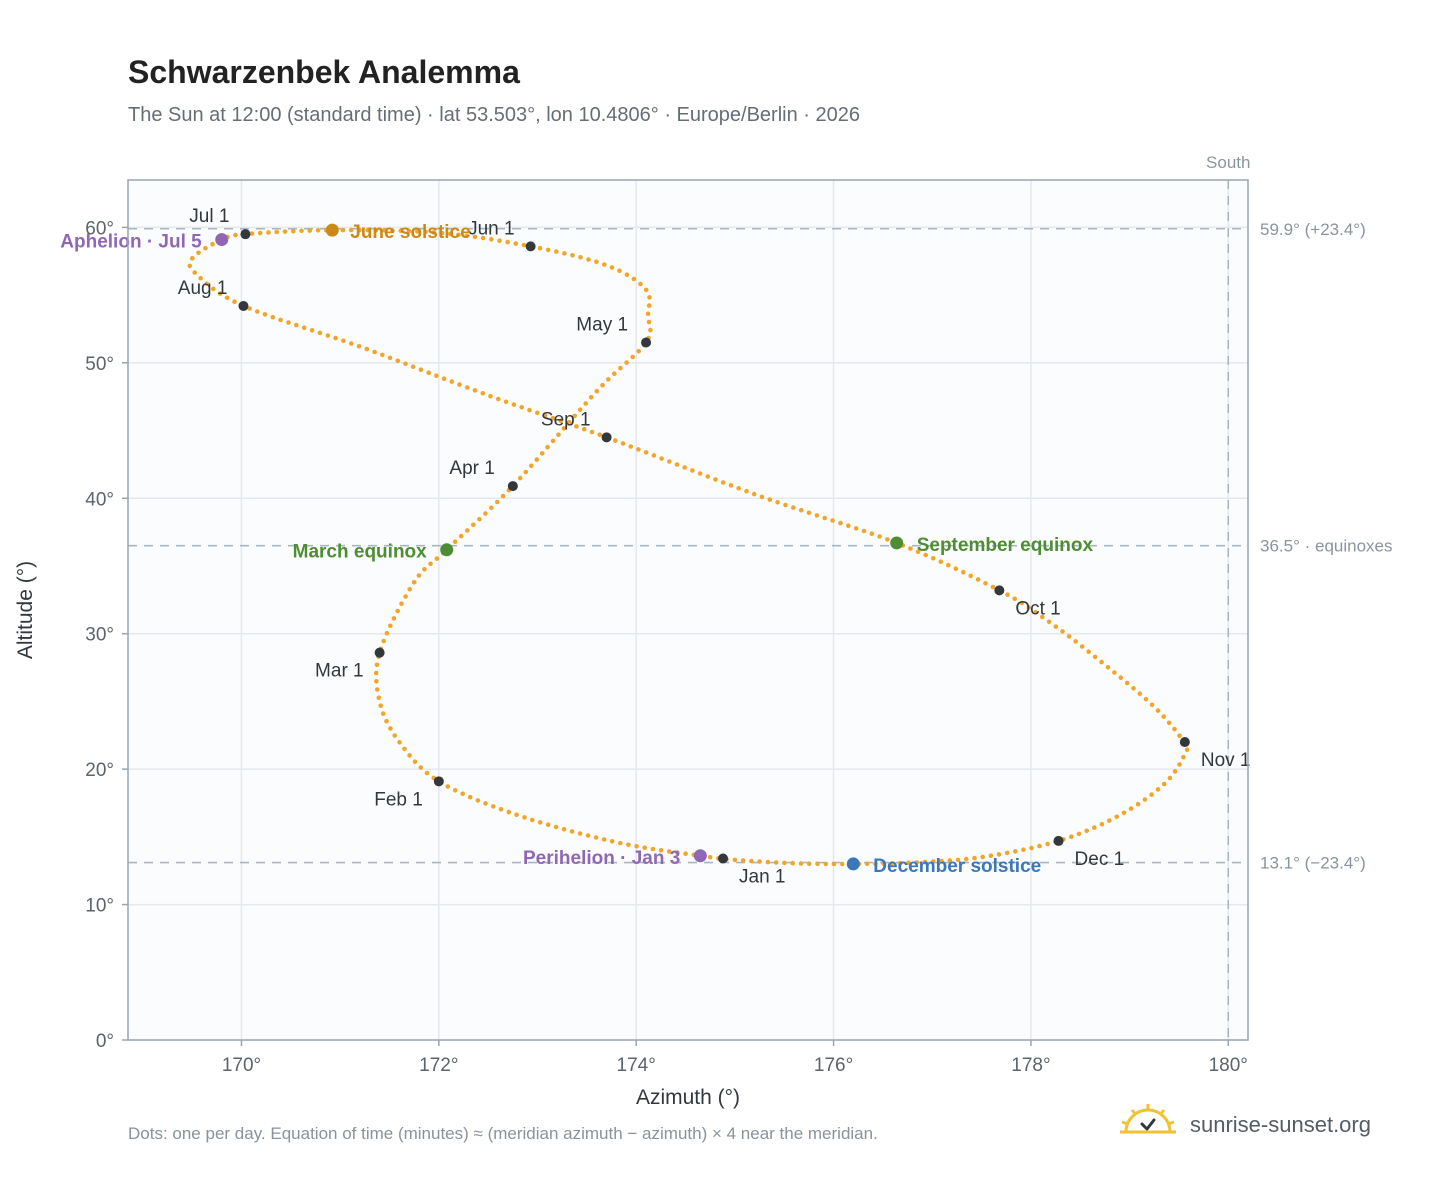 The image size is (1448, 1188). Describe the element at coordinates (1228, 162) in the screenshot. I see `south-label: South` at that location.